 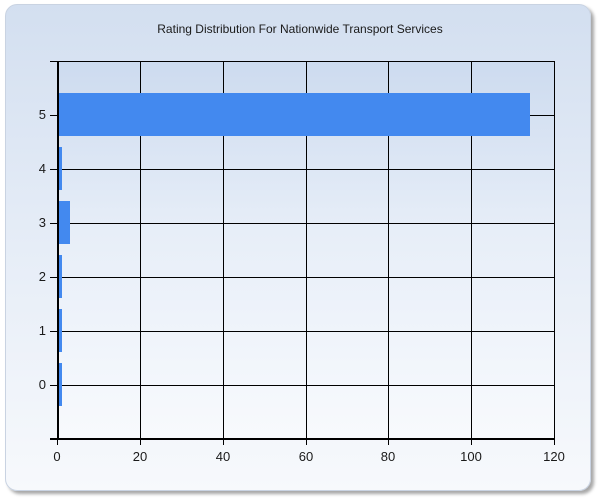 I want to click on y-axis-line, so click(x=58, y=250).